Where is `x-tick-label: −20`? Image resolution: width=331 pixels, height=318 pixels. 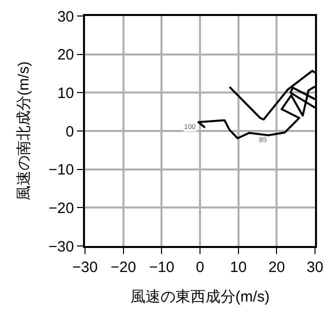 x-tick-label: −20 is located at coordinates (123, 267).